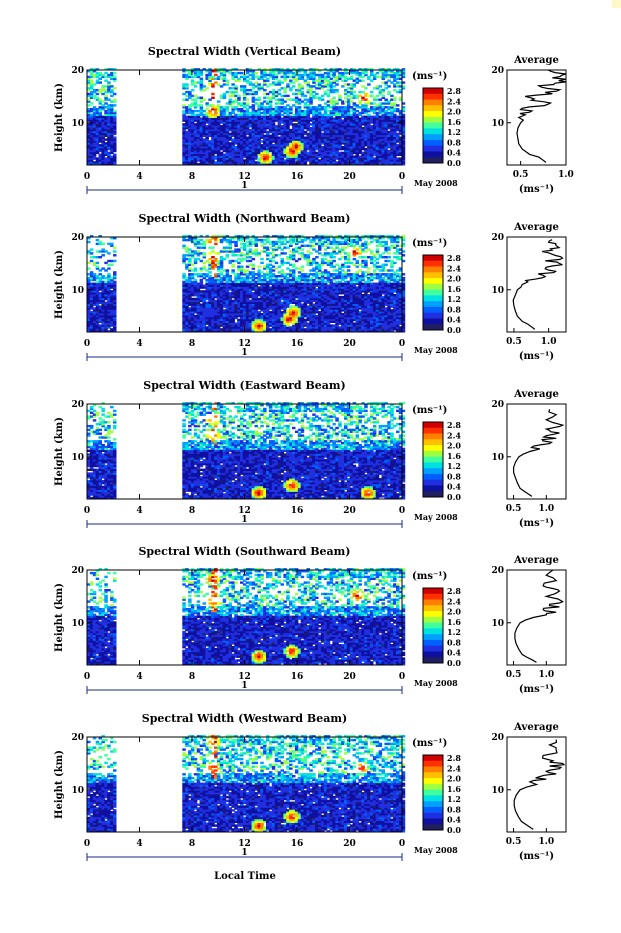 The width and height of the screenshot is (621, 933). I want to click on profile-y-tick-label: 20, so click(497, 71).